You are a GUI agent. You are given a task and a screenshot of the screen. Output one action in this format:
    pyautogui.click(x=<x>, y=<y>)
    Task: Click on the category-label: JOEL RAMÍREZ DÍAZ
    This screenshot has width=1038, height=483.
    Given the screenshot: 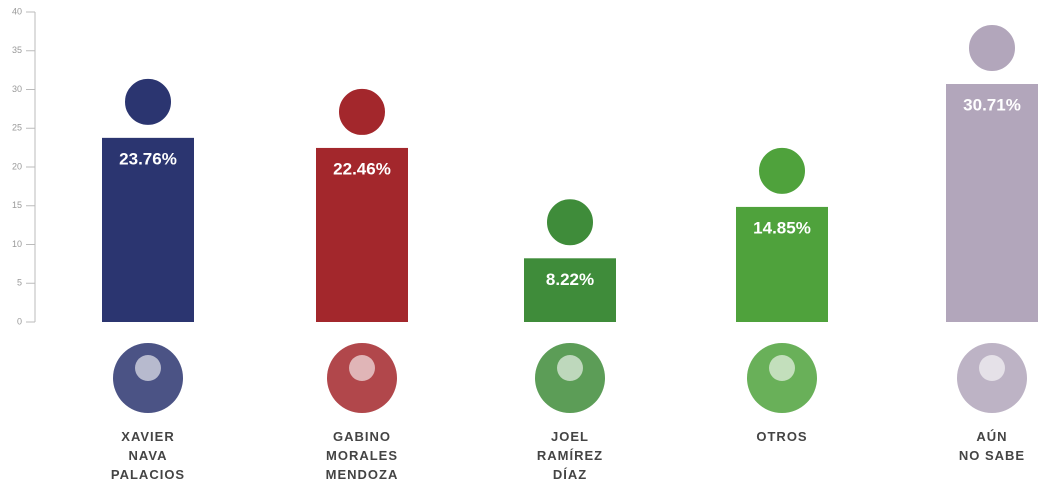 What is the action you would take?
    pyautogui.click(x=570, y=455)
    